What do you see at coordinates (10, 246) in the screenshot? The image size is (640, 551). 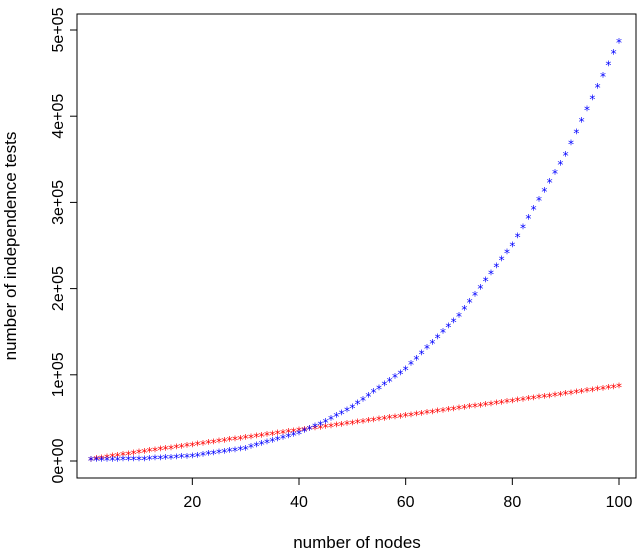 I see `y-axis-title: number of independence tests` at bounding box center [10, 246].